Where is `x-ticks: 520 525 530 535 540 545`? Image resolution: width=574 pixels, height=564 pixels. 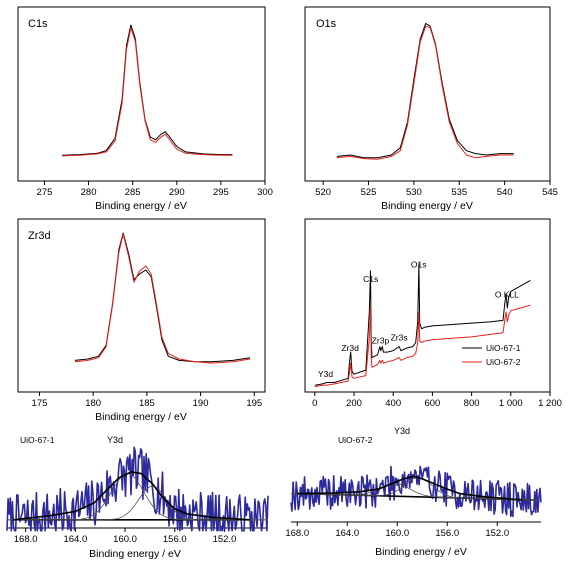
x-ticks: 520 525 530 535 540 545 is located at coordinates (436, 189).